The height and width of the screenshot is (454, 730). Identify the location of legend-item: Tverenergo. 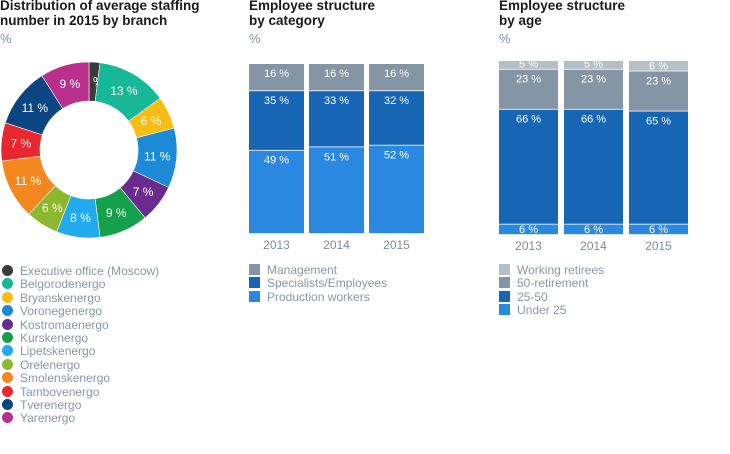
(80, 404).